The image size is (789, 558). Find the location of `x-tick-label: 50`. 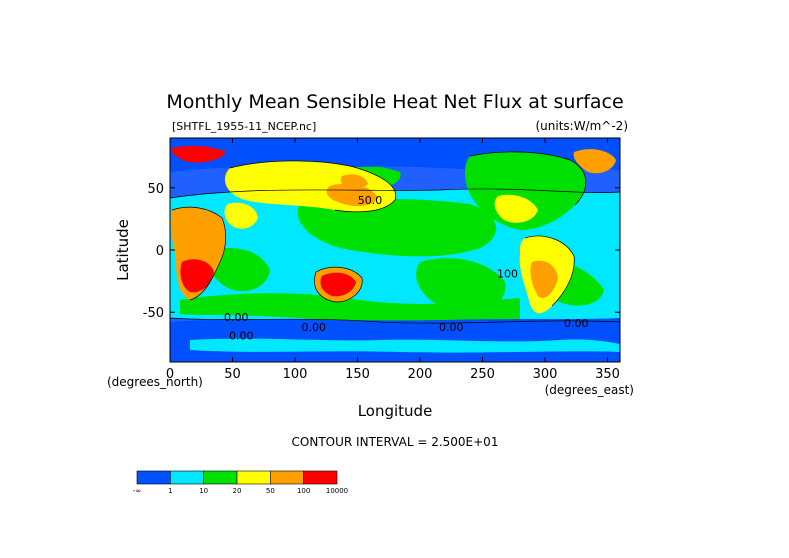

x-tick-label: 50 is located at coordinates (232, 374).